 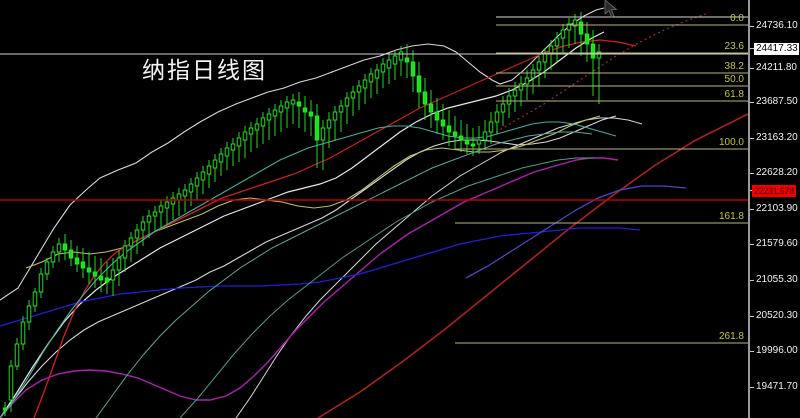 I want to click on fibonacci-level-label: 0.0, so click(x=737, y=18).